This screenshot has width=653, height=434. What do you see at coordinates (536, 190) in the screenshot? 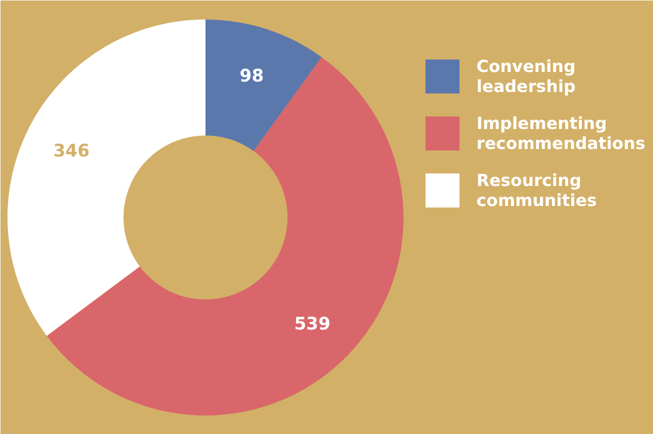
I see `legend-label: Resourcing communities` at bounding box center [536, 190].